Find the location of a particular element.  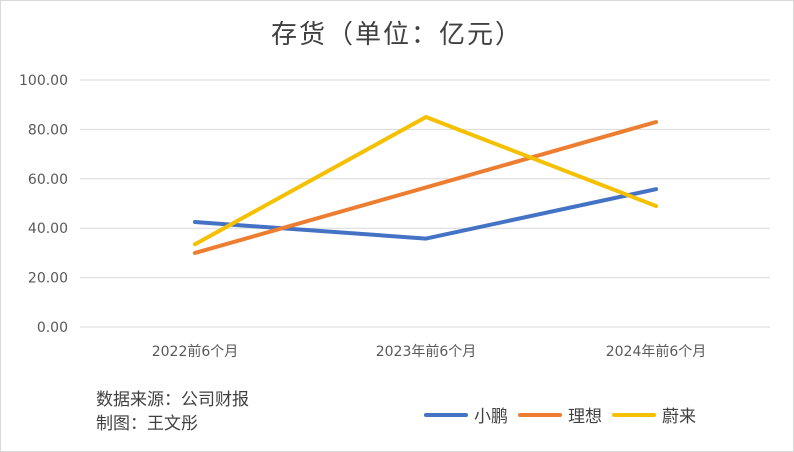

x-tick-label-0: 2022前6个月 is located at coordinates (195, 351).